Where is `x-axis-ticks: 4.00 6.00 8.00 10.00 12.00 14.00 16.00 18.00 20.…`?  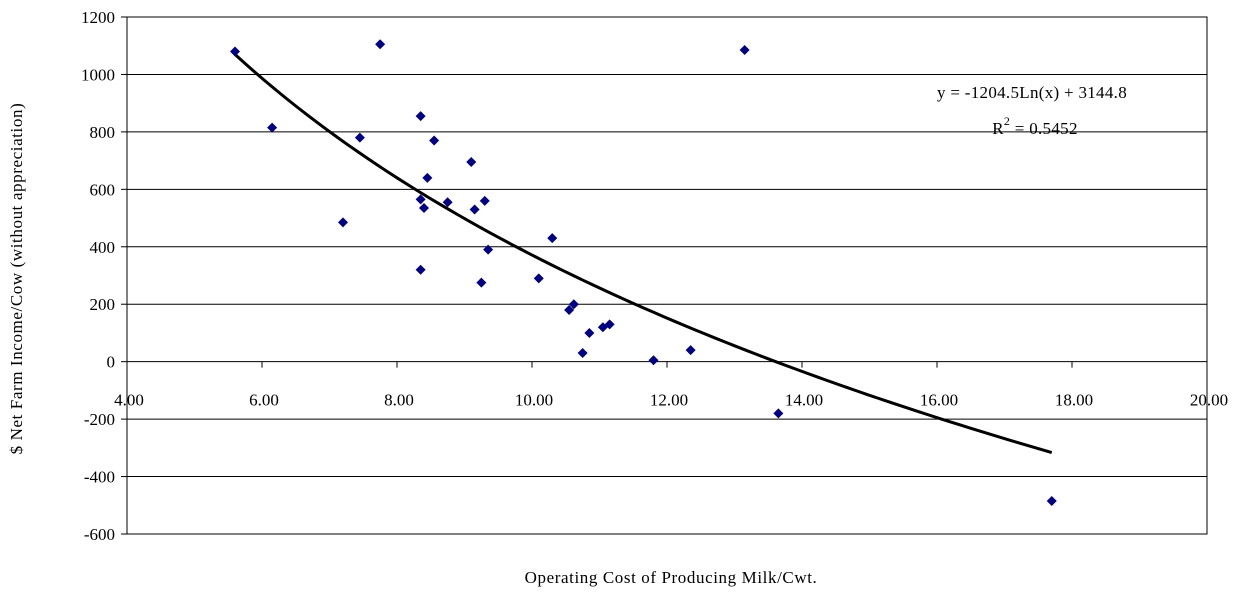 x-axis-ticks: 4.00 6.00 8.00 10.00 12.00 14.00 16.00 18.00 20.… is located at coordinates (671, 385).